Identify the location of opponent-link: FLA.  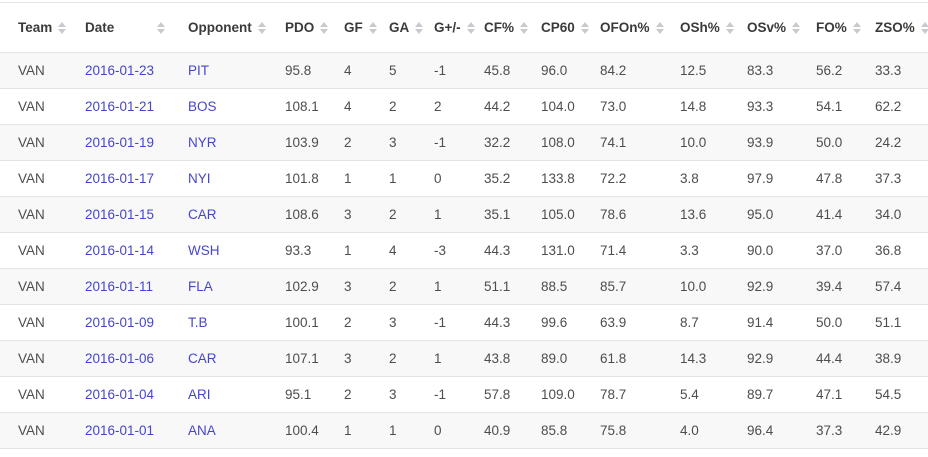
(200, 286).